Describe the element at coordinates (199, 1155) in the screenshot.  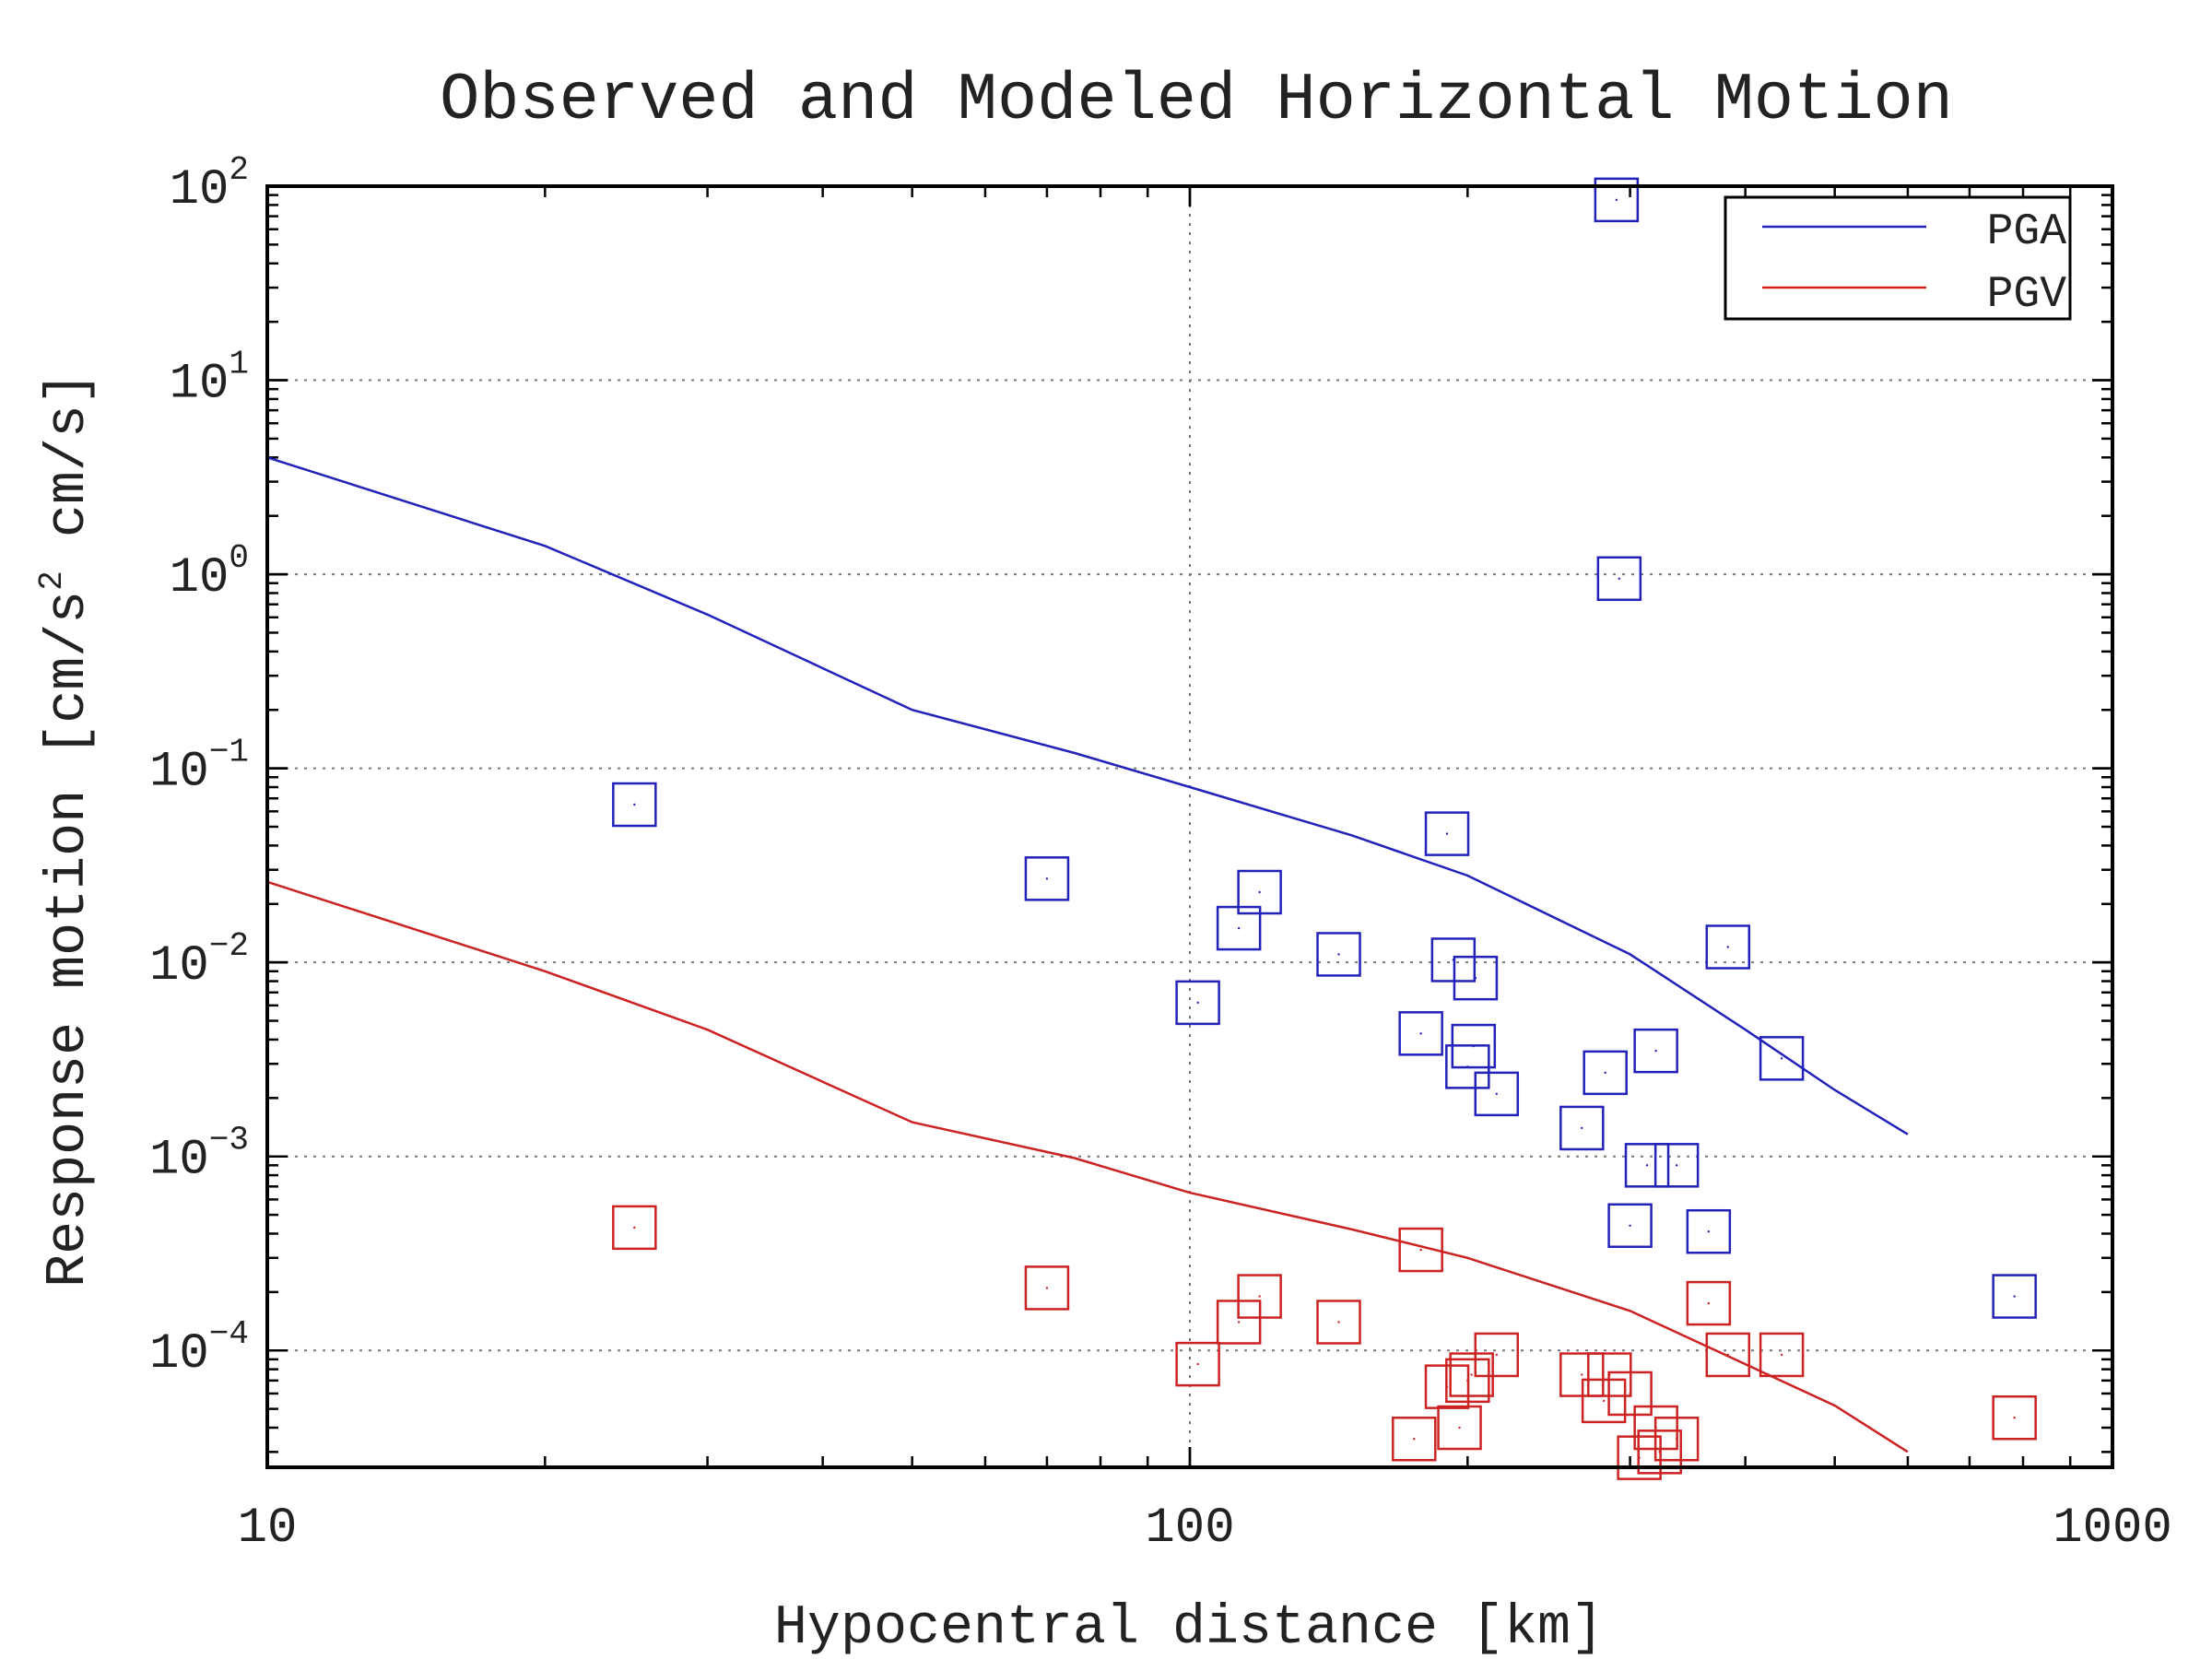
I see `y-tick-label: 10⁻³` at that location.